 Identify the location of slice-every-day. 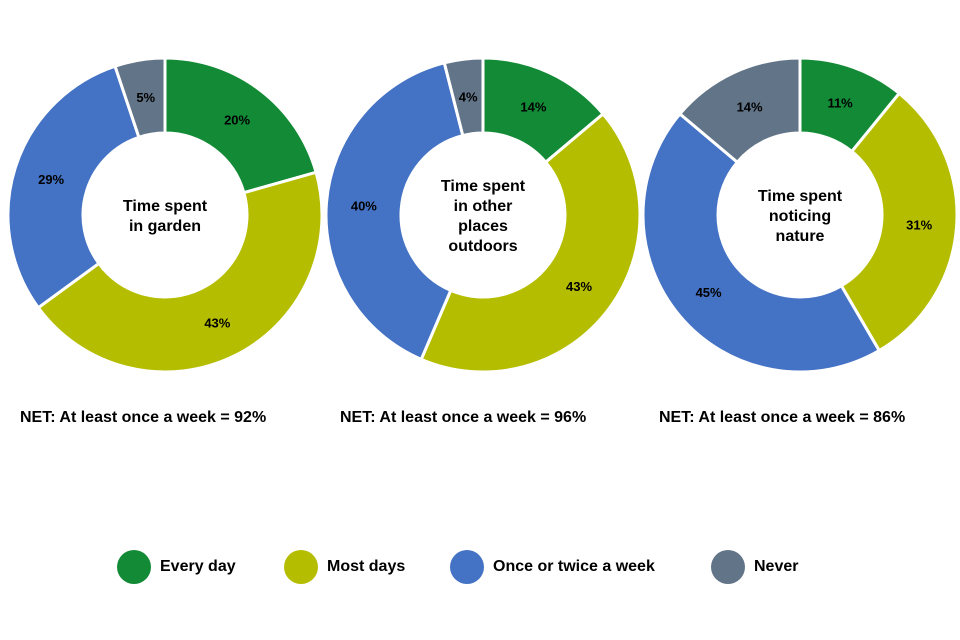
(240, 125).